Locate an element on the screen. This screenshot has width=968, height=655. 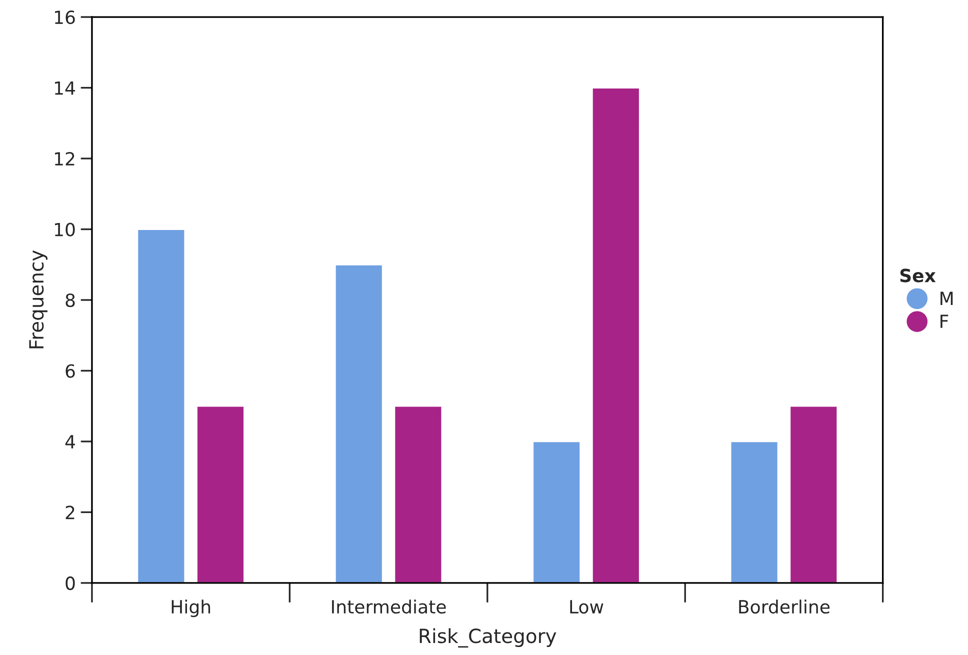
y-tick-label: 16 is located at coordinates (64, 17).